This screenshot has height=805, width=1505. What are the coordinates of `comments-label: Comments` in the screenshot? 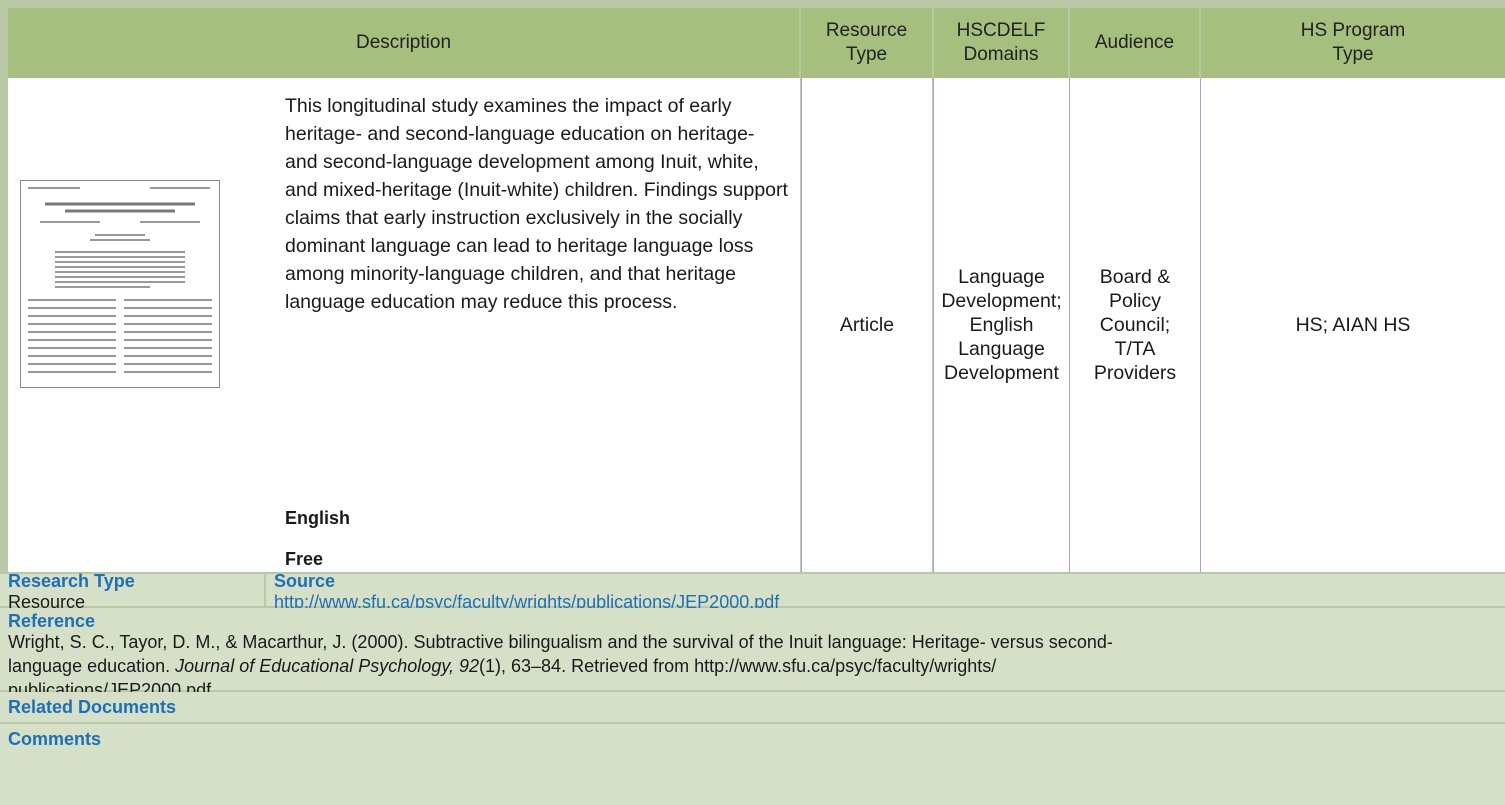 It's located at (55, 739).